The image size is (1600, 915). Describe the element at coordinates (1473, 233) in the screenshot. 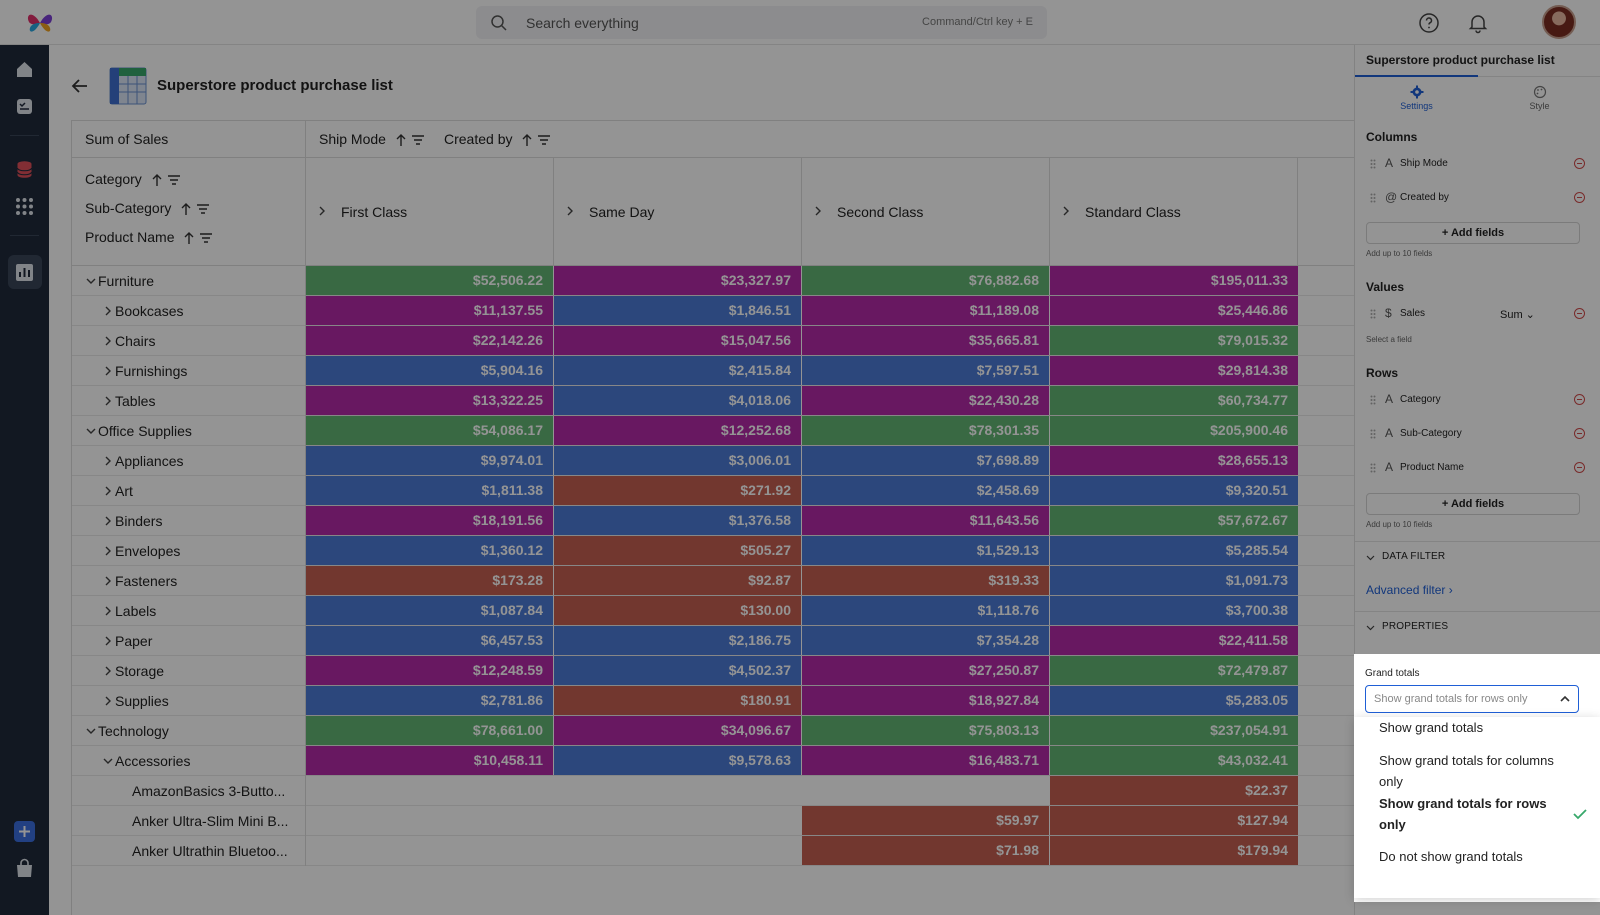

I see `add-column-fields-button: + Add fields` at that location.